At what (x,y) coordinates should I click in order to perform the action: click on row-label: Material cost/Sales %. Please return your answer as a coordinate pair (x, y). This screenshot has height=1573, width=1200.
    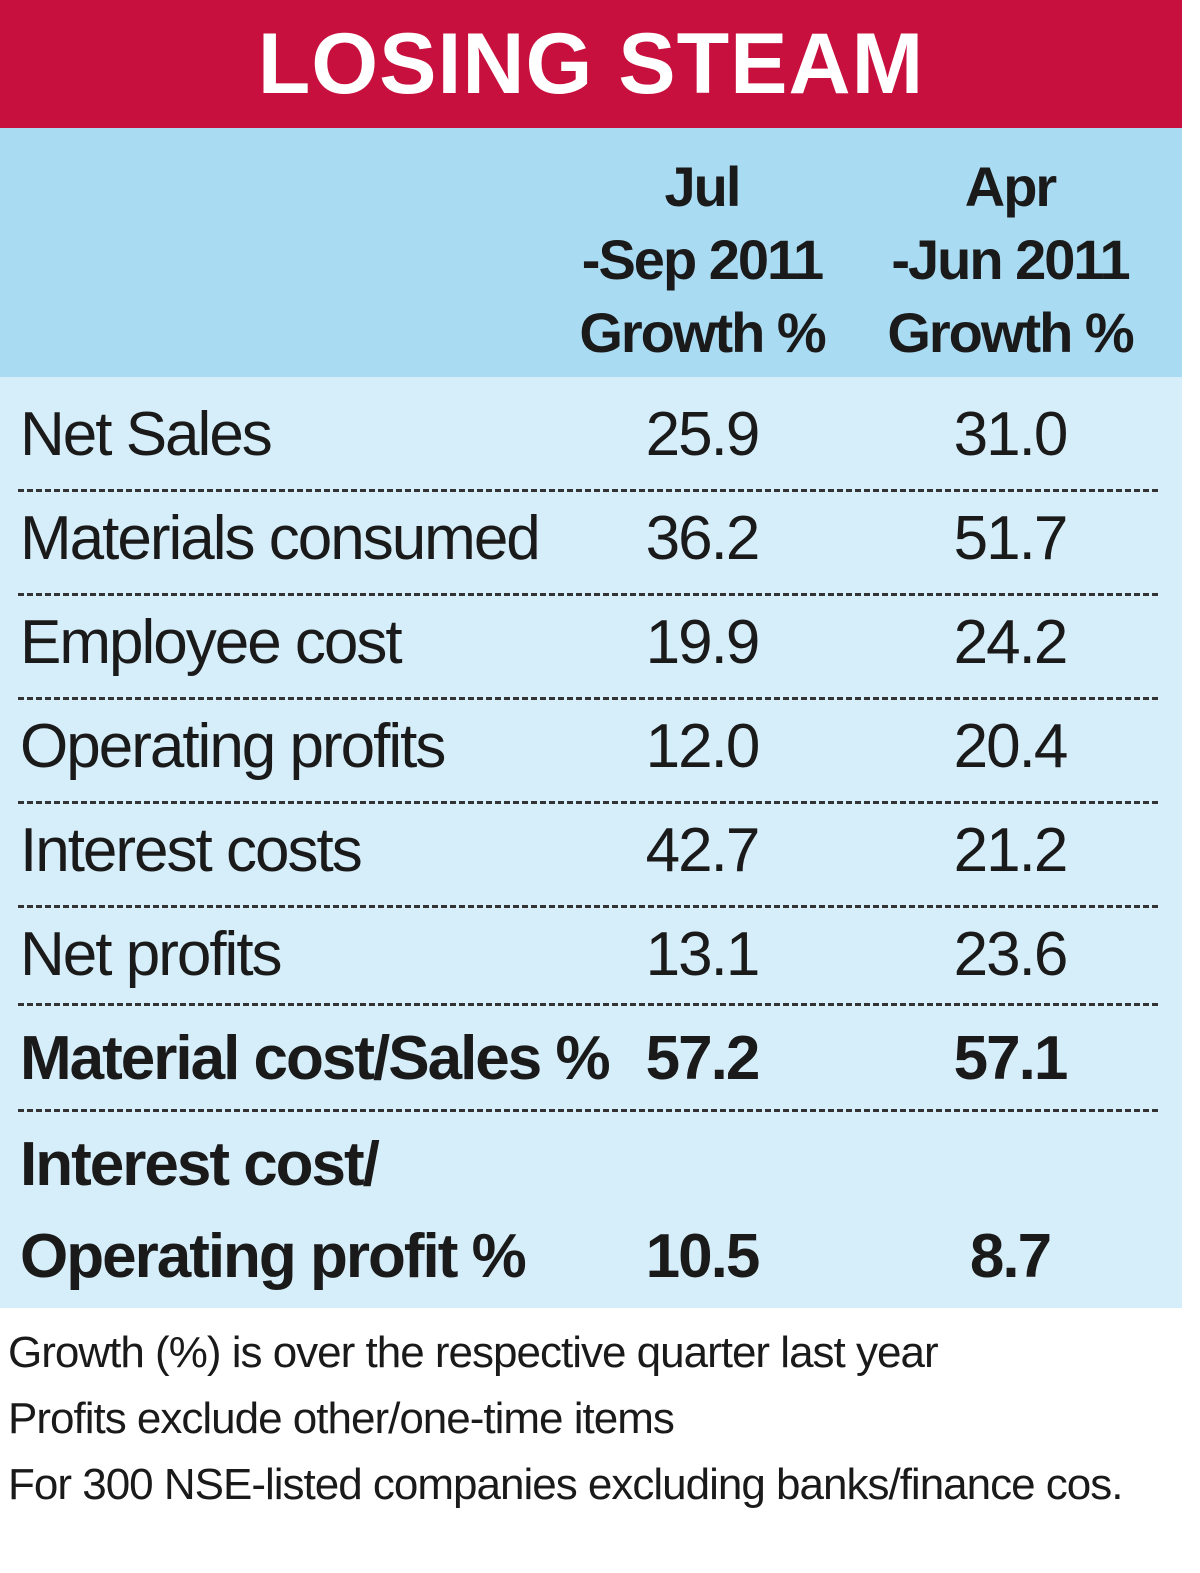
    Looking at the image, I should click on (315, 1058).